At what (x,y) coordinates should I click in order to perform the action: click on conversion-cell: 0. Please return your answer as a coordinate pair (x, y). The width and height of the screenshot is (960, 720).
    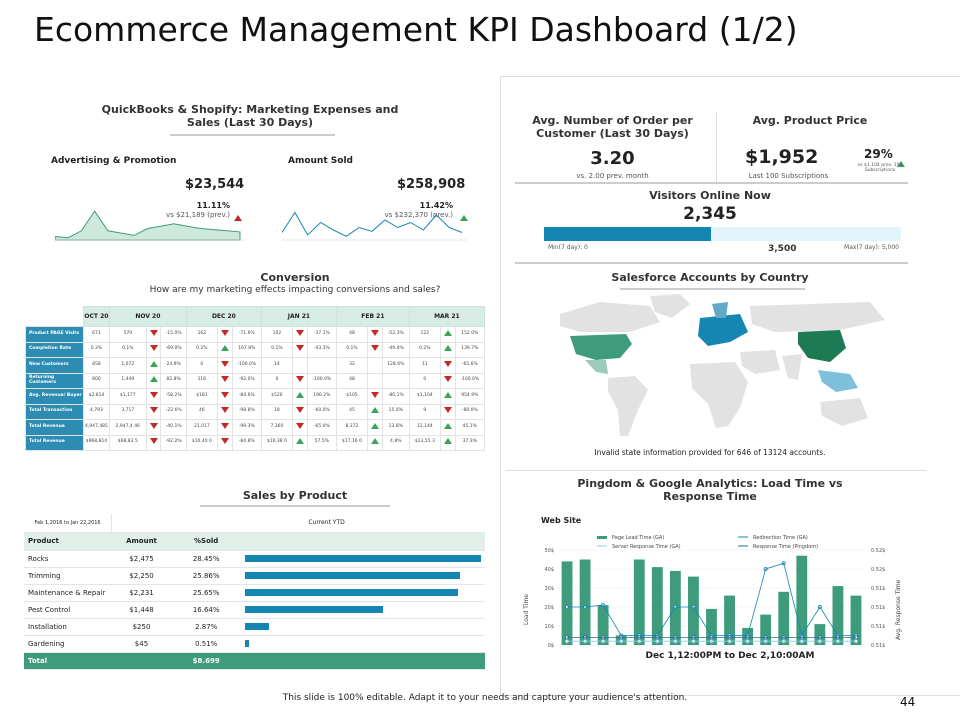
    Looking at the image, I should click on (424, 380).